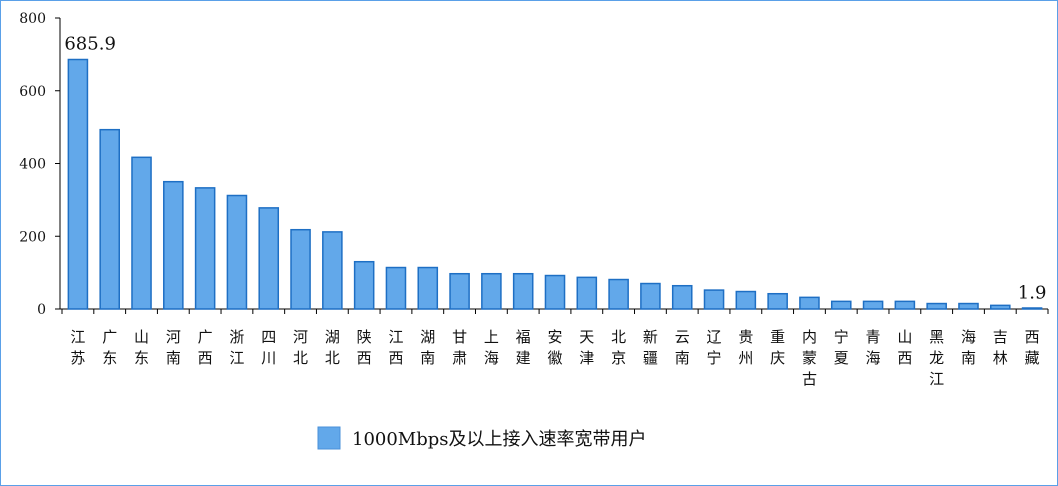  What do you see at coordinates (332, 347) in the screenshot?
I see `x-tick-label: 湖北` at bounding box center [332, 347].